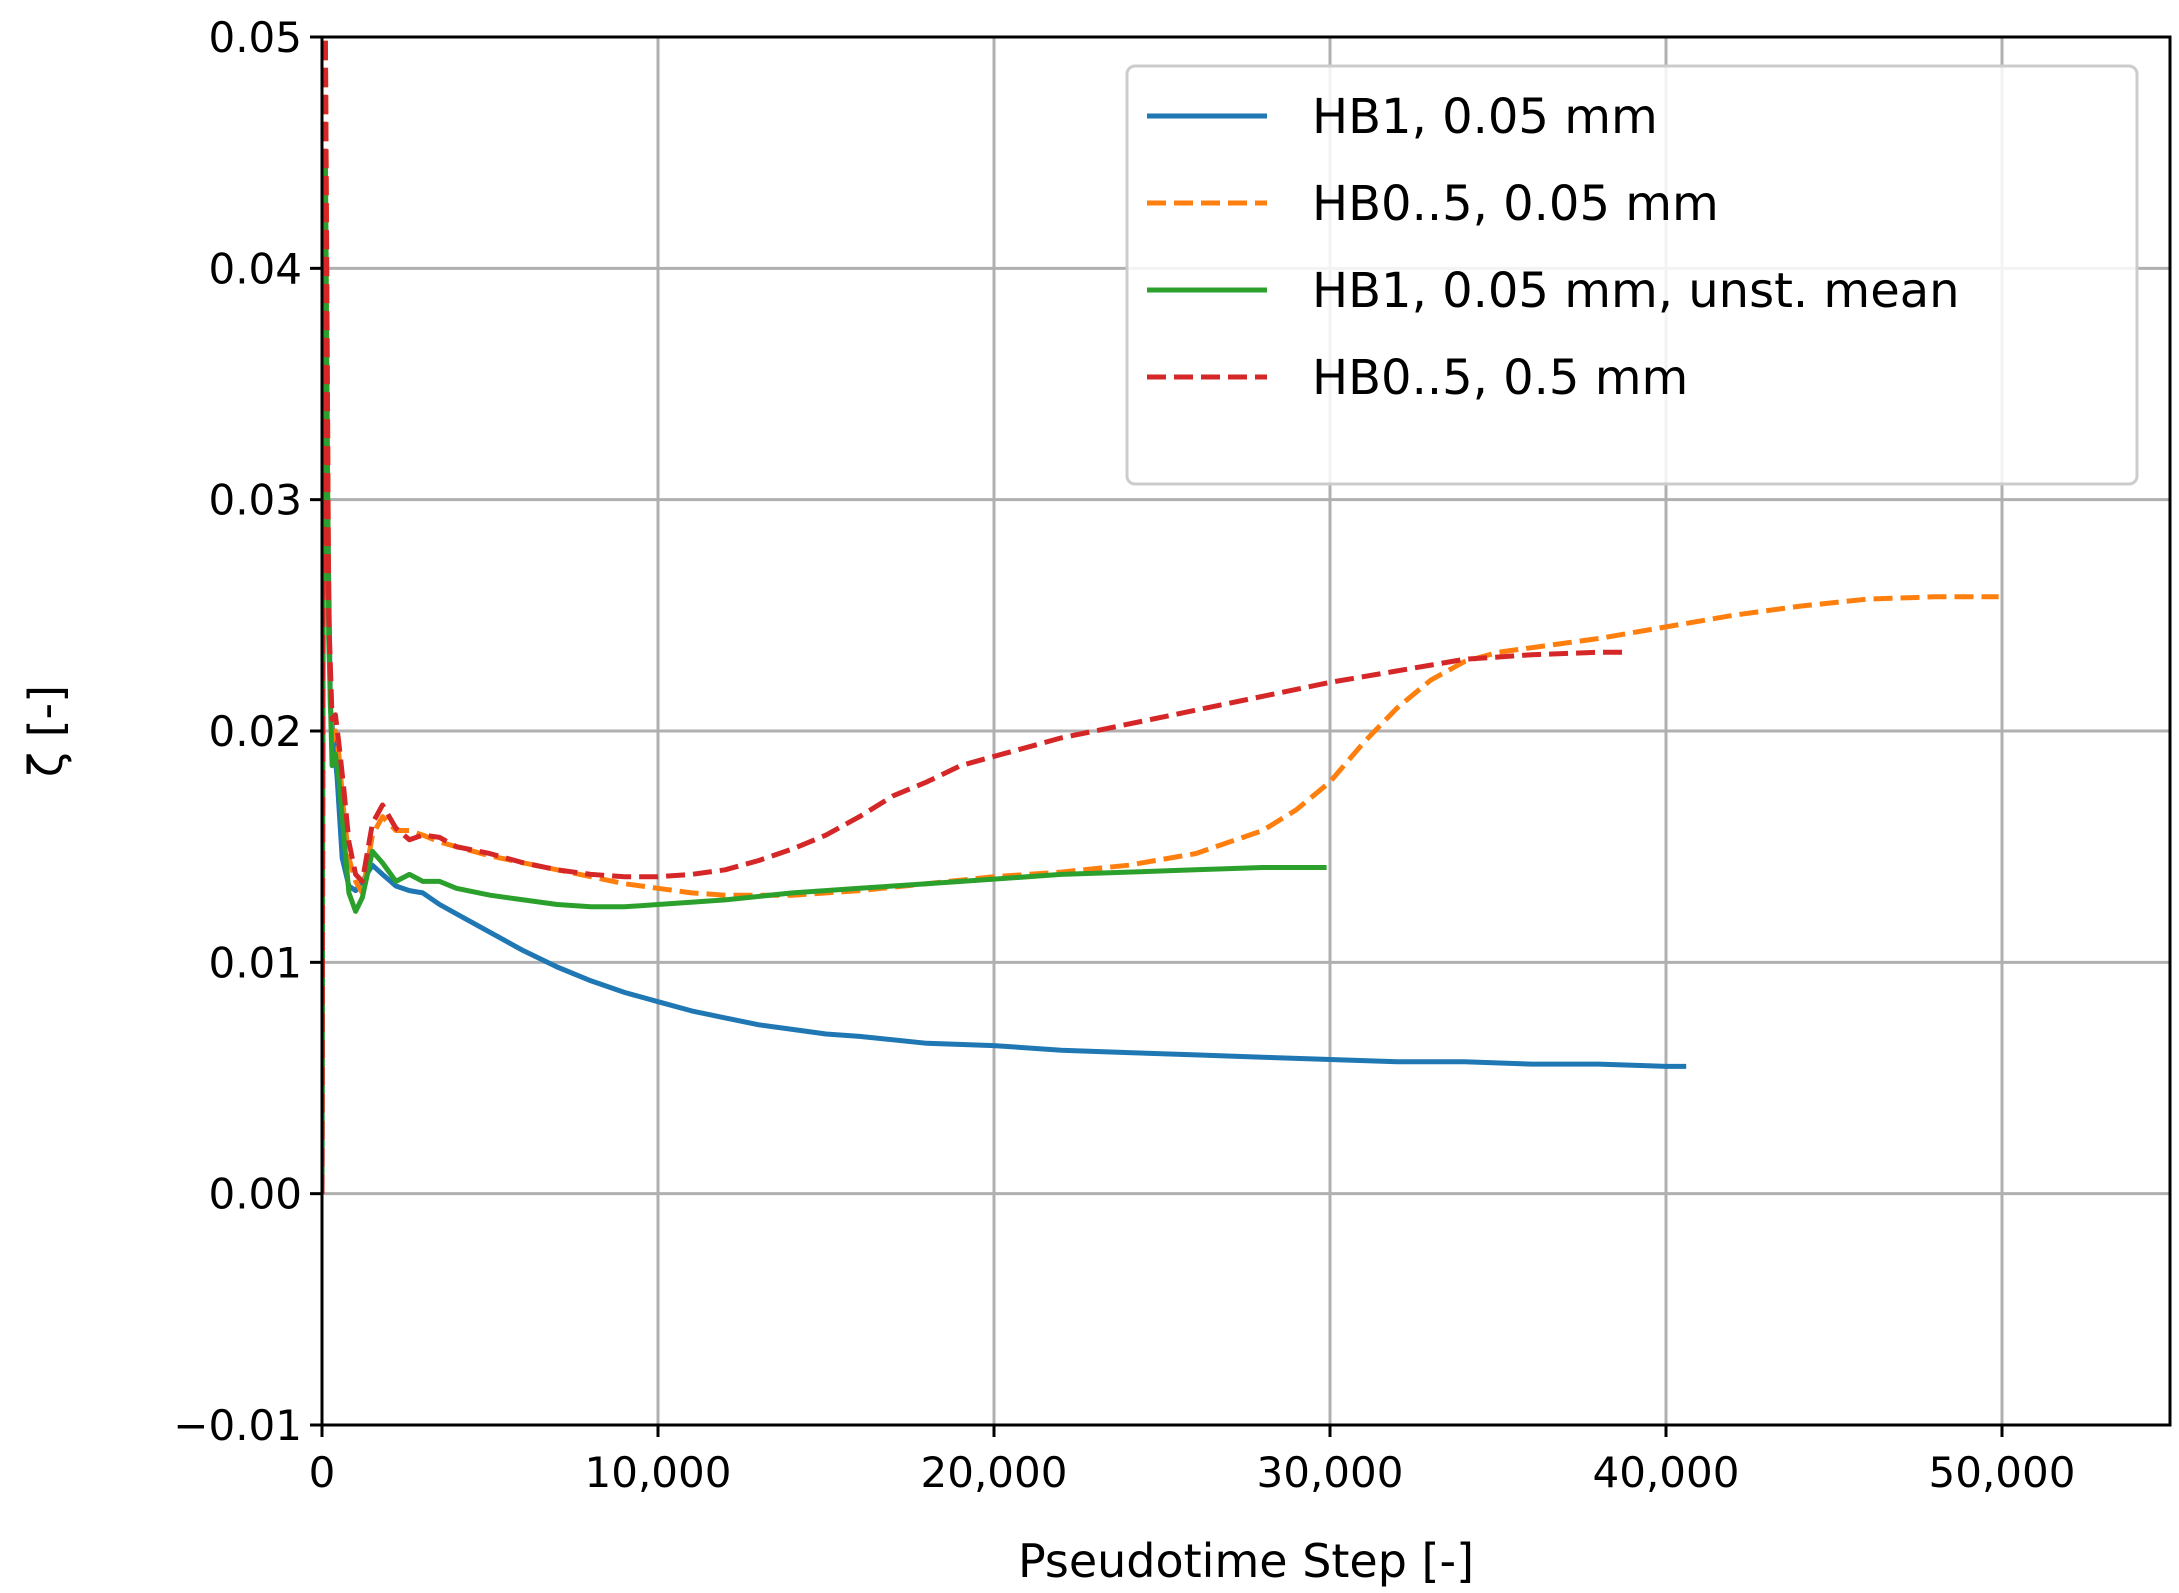 Image resolution: width=2179 pixels, height=1593 pixels. What do you see at coordinates (255, 37) in the screenshot?
I see `y-tick-label: 0.05` at bounding box center [255, 37].